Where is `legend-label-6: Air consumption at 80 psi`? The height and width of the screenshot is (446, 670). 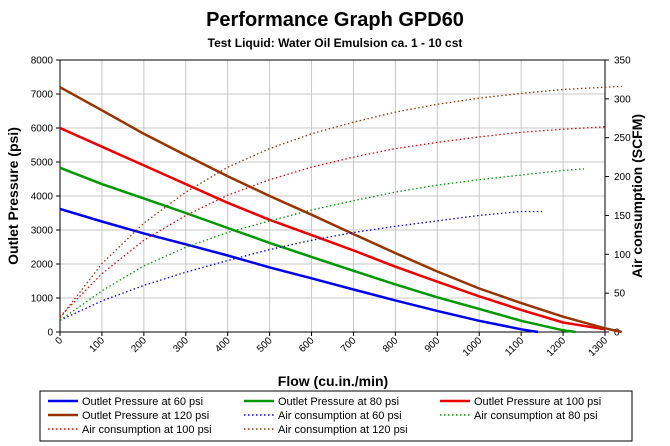 legend-label-6: Air consumption at 80 psi is located at coordinates (536, 416).